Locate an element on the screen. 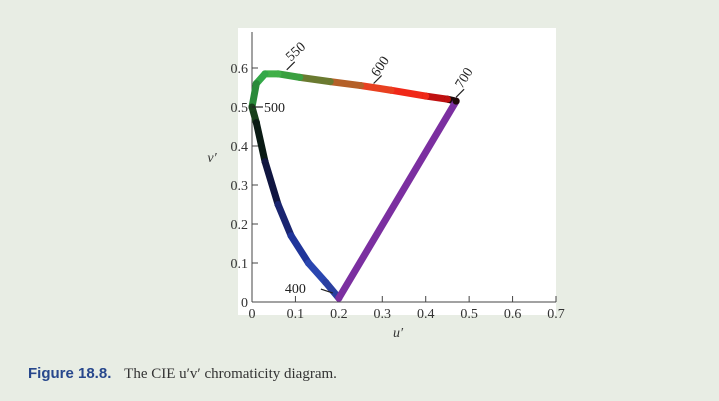 This screenshot has width=719, height=401. wavelength-label: 550 is located at coordinates (296, 52).